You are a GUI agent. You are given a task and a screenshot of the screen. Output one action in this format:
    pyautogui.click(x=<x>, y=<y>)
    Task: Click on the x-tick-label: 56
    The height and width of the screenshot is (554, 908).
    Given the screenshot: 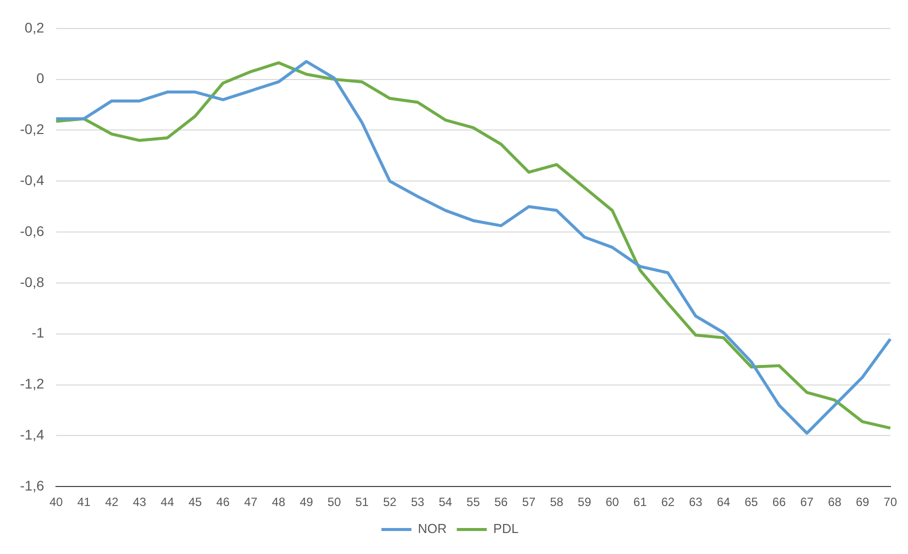 What is the action you would take?
    pyautogui.click(x=501, y=502)
    